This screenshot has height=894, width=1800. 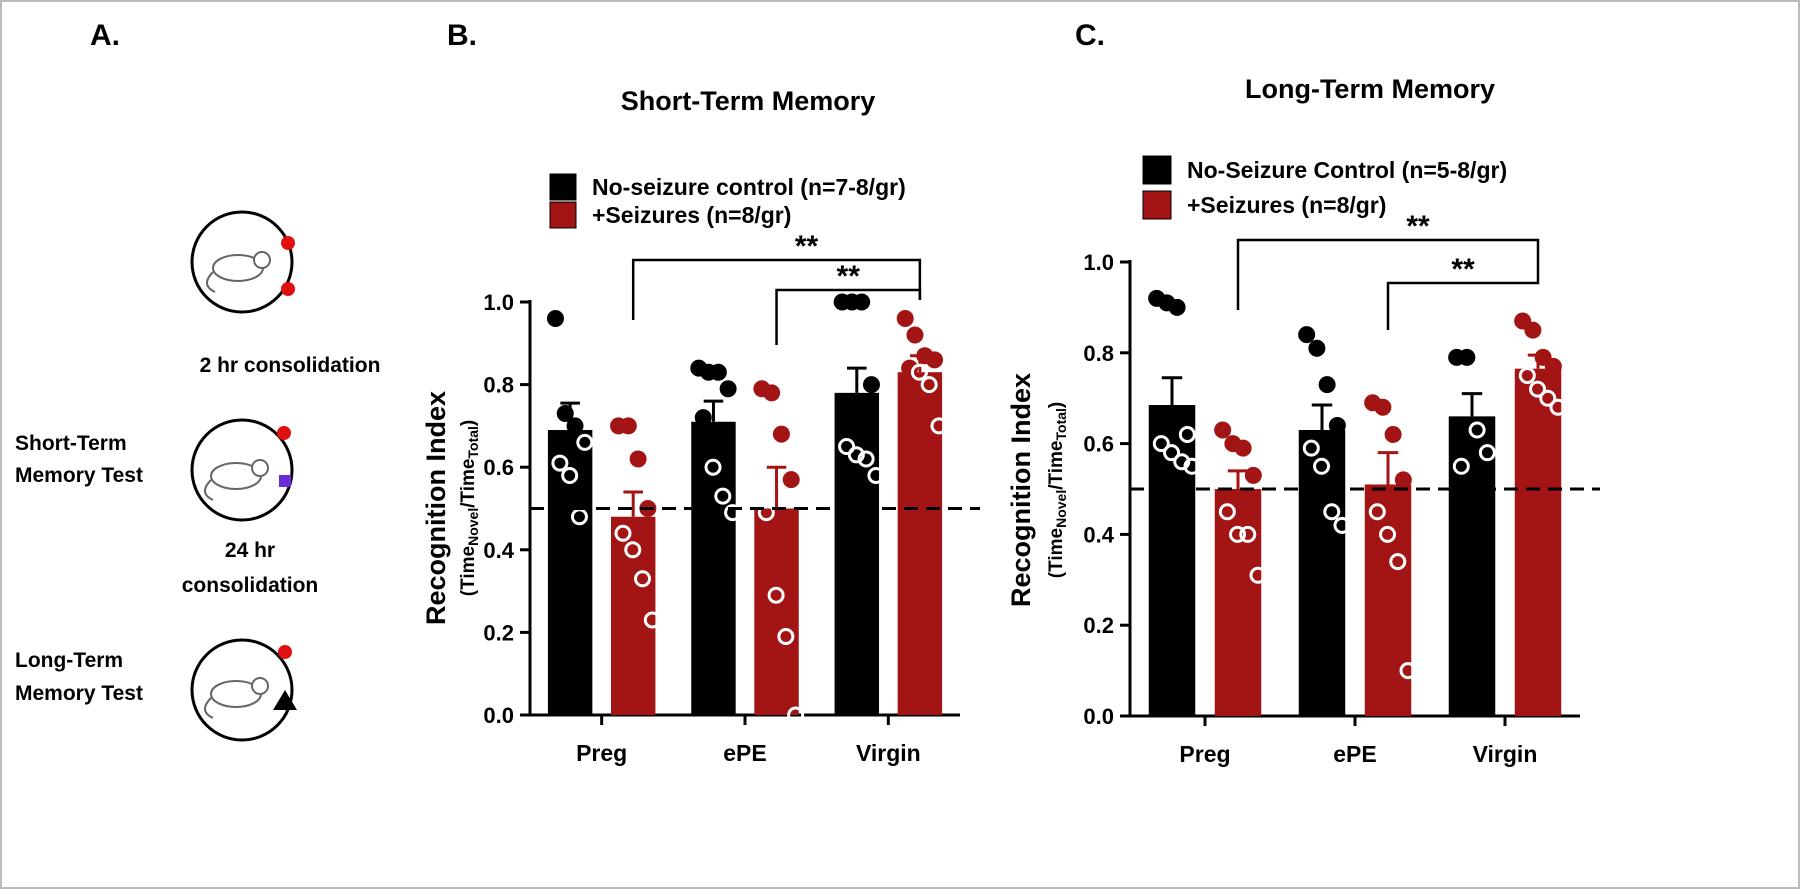 What do you see at coordinates (71, 443) in the screenshot?
I see `test-label: Short-Term` at bounding box center [71, 443].